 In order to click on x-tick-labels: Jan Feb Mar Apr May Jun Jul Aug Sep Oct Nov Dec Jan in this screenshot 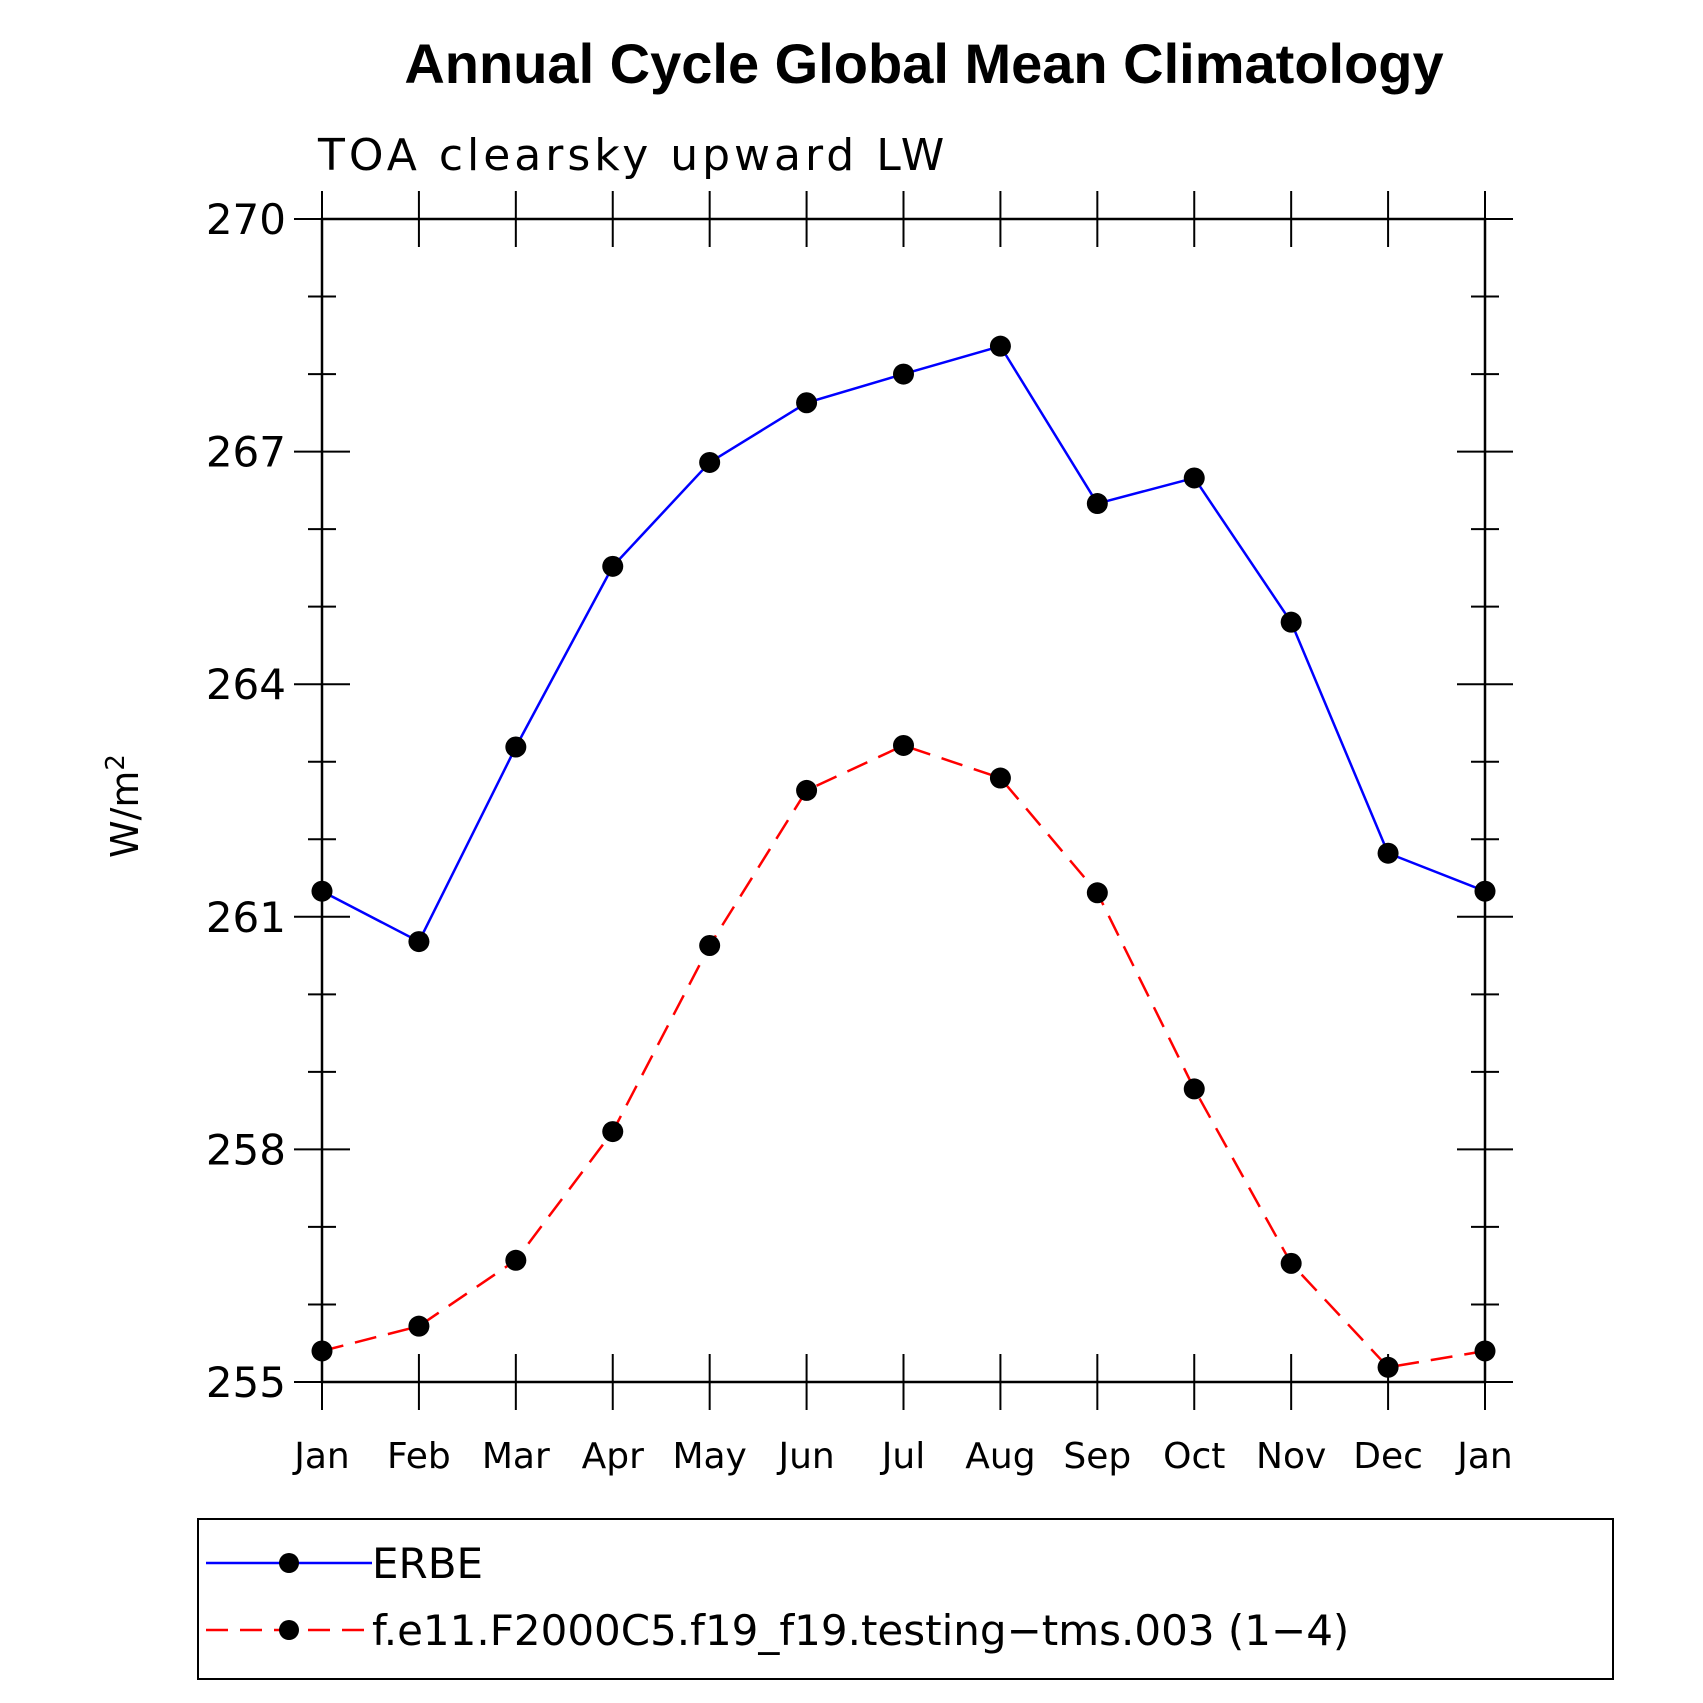, I will do `click(902, 1456)`.